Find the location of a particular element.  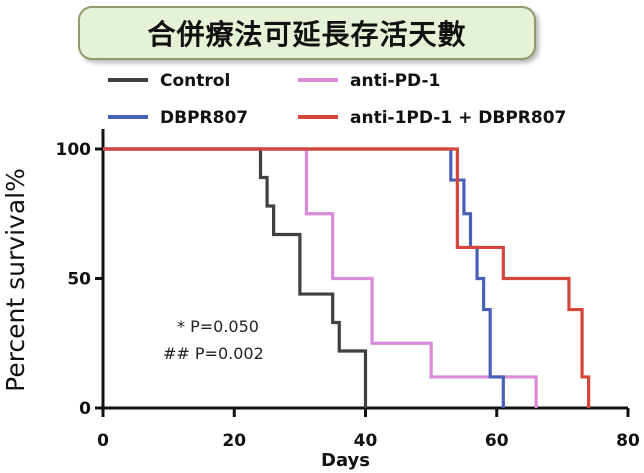

x-tick-label: 0 is located at coordinates (103, 441).